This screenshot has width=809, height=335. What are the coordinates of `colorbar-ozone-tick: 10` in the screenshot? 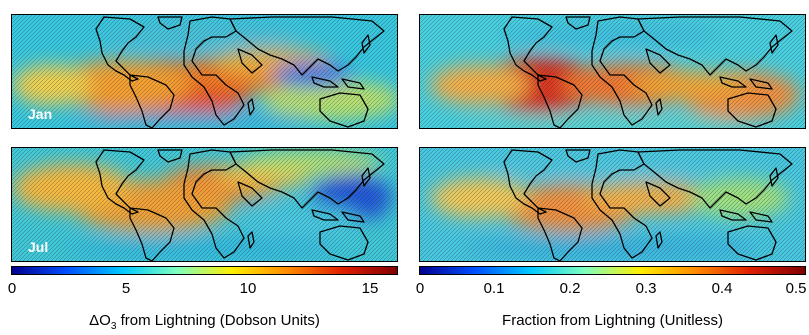 It's located at (248, 288).